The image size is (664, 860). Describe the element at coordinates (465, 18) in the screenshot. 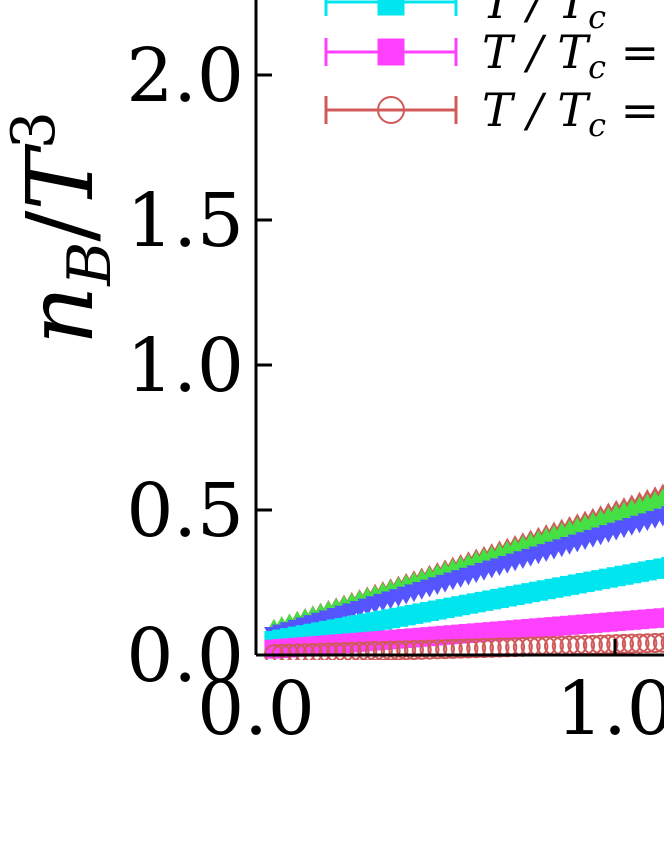

I see `legend-entry-0: T / Tc` at that location.